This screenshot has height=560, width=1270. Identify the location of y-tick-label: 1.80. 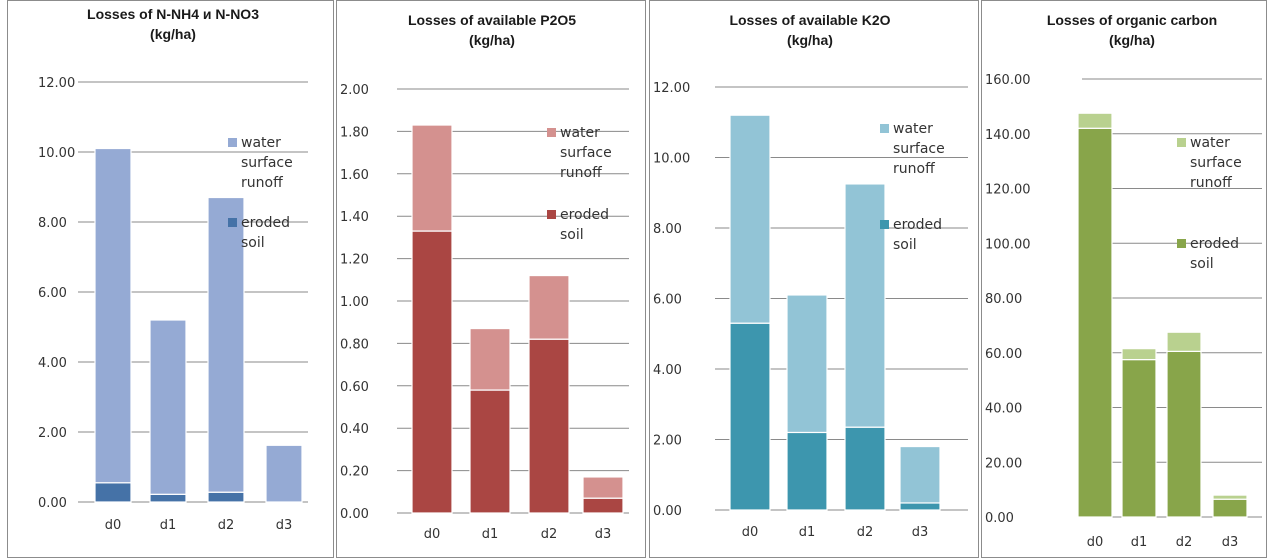
(354, 132).